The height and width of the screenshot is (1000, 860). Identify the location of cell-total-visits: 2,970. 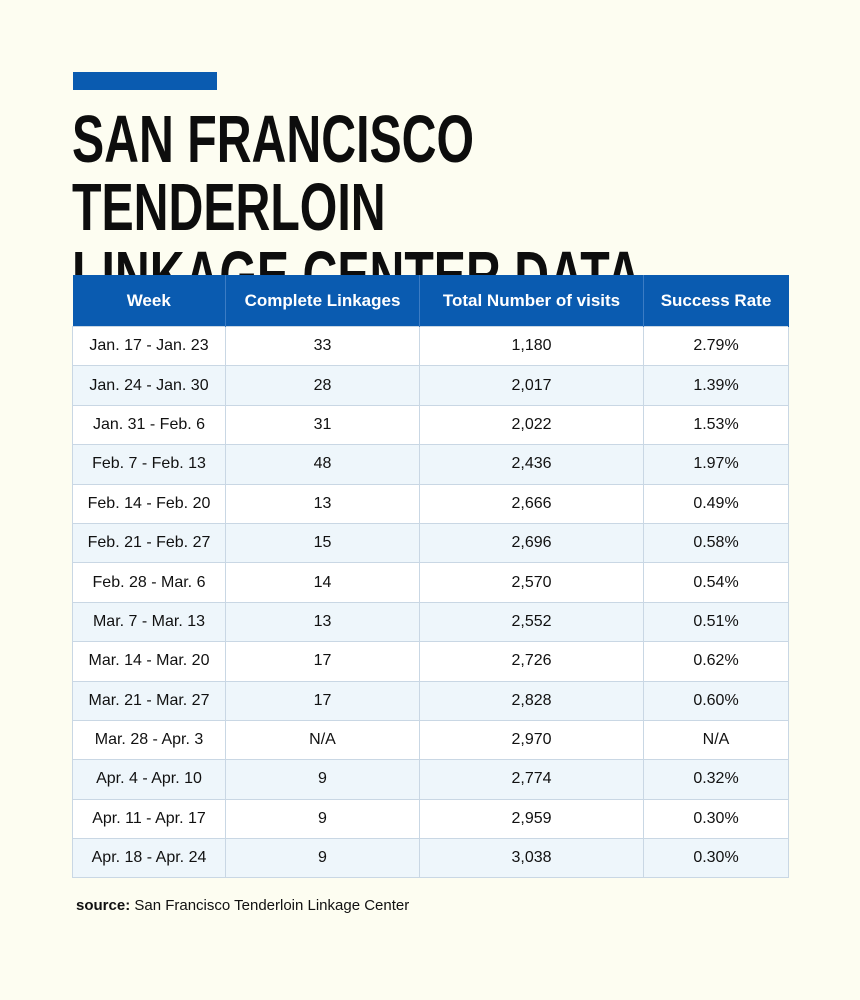
(531, 740).